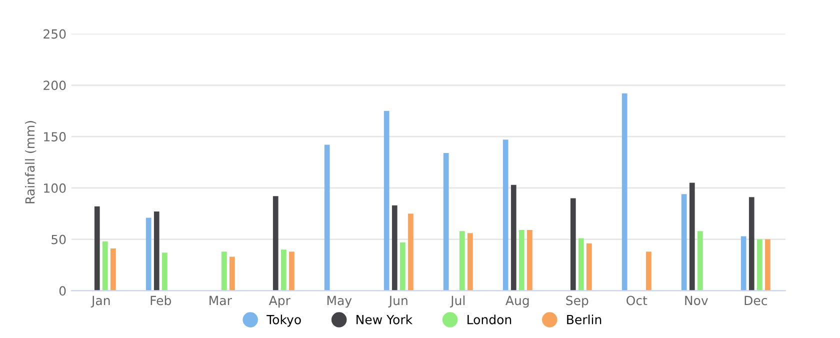 This screenshot has width=840, height=338. What do you see at coordinates (55, 85) in the screenshot?
I see `y-tick-label: 200` at bounding box center [55, 85].